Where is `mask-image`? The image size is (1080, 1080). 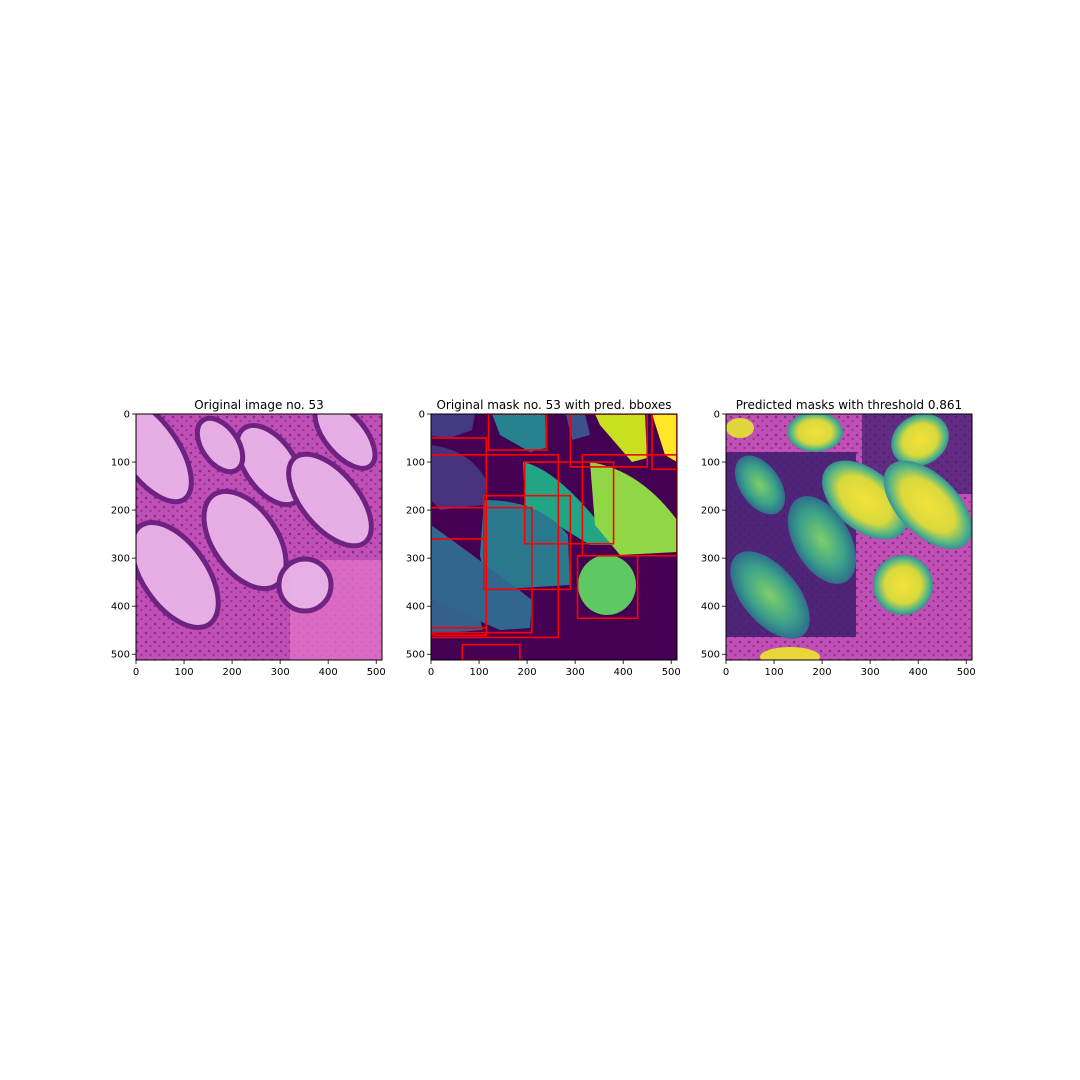 mask-image is located at coordinates (554, 537).